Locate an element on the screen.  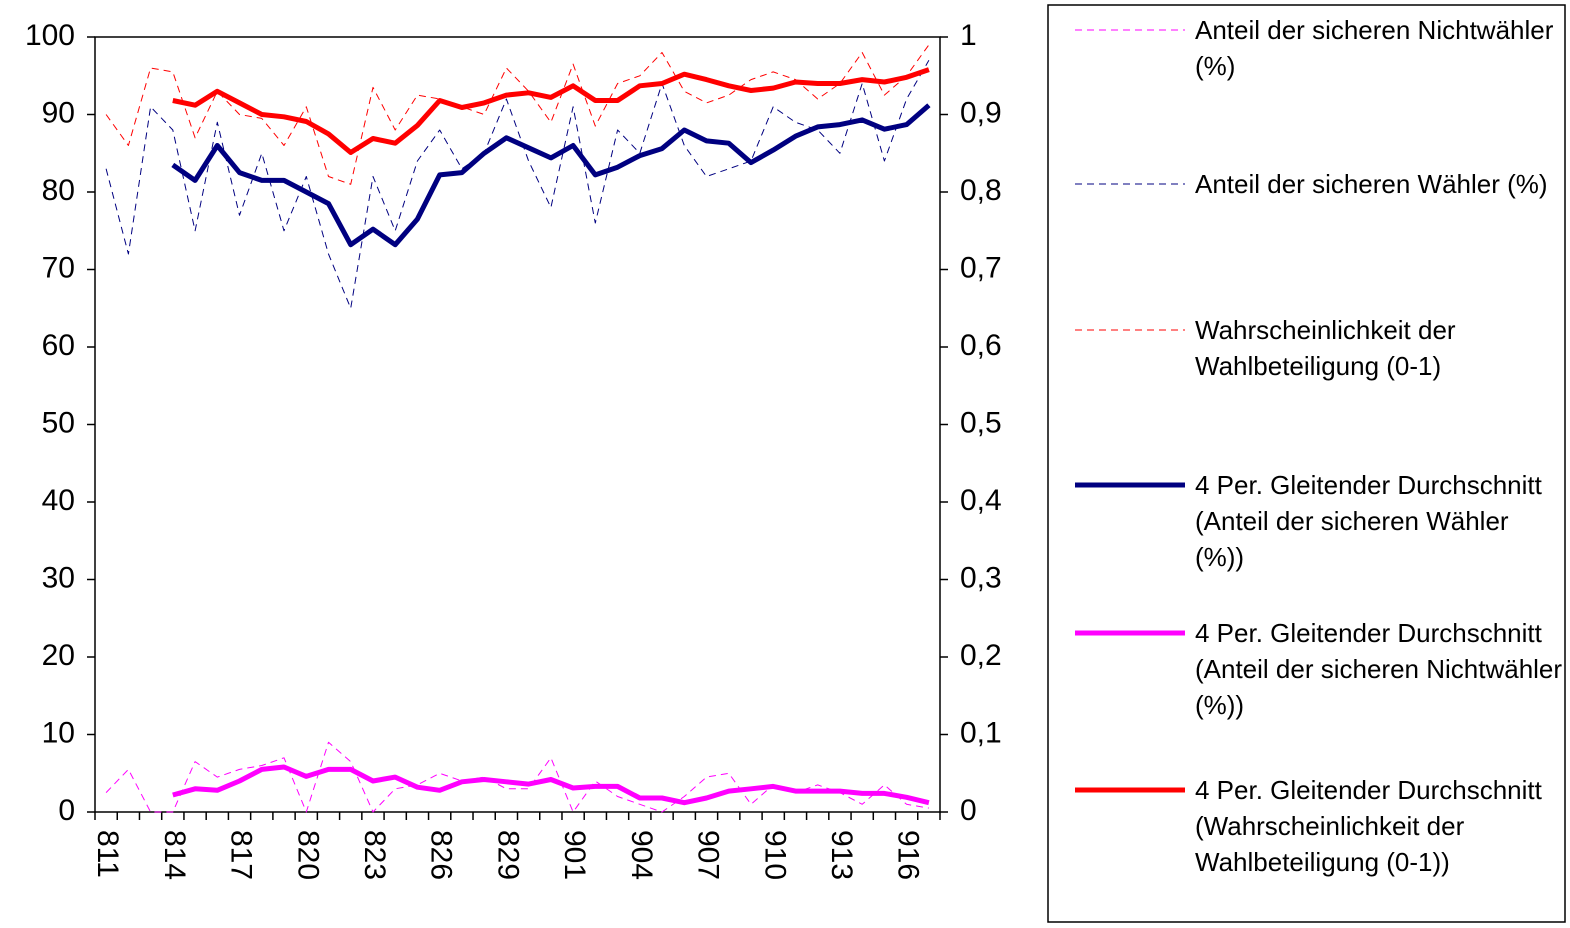
y-tick-label: 20 is located at coordinates (58, 655).